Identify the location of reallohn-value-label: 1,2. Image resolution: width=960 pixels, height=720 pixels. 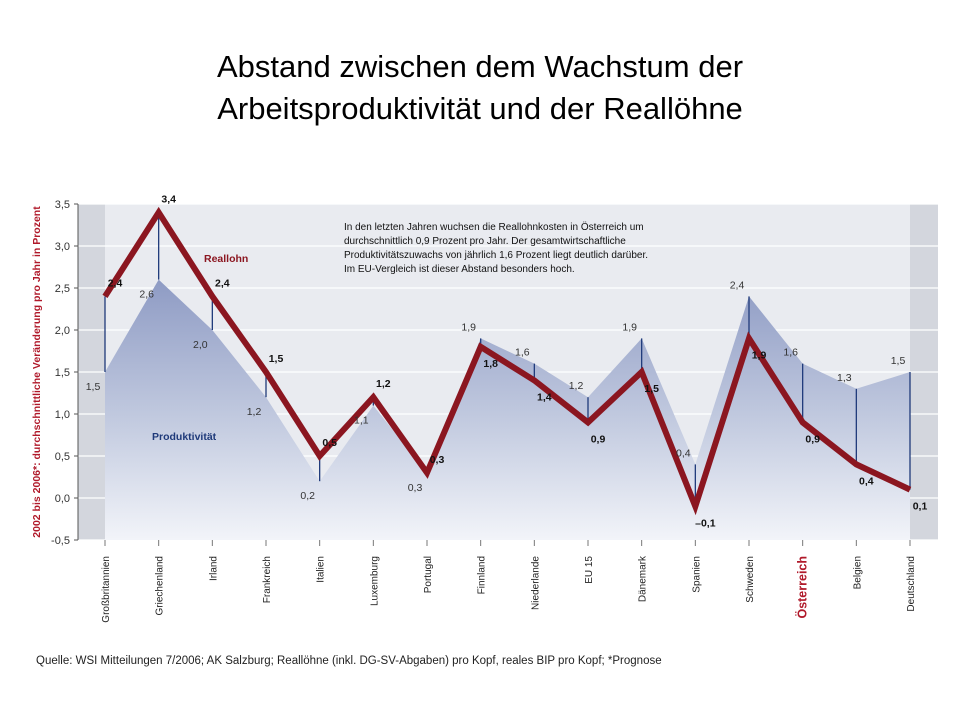
(383, 384).